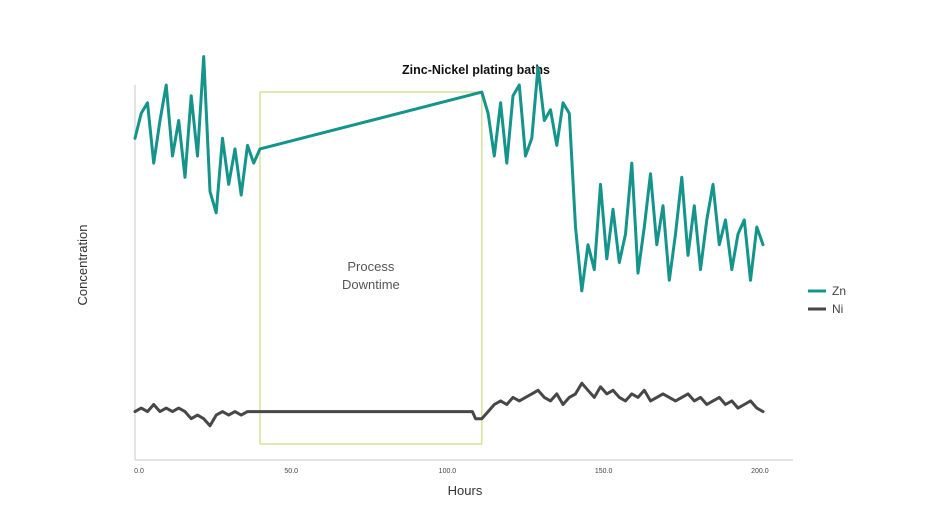  Describe the element at coordinates (448, 471) in the screenshot. I see `x-tick-label: 100.0` at that location.